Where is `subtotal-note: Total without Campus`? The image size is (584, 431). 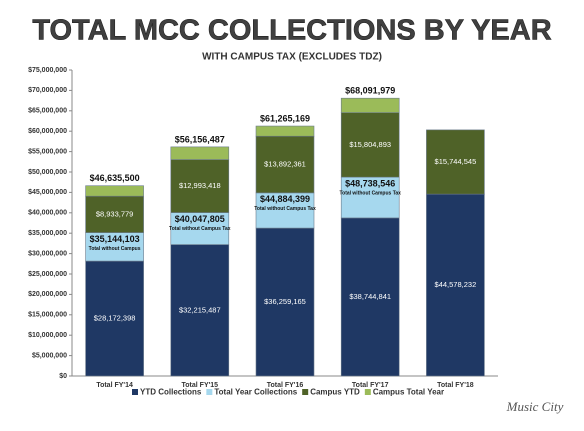
subtotal-note: Total without Campus is located at coordinates (115, 249).